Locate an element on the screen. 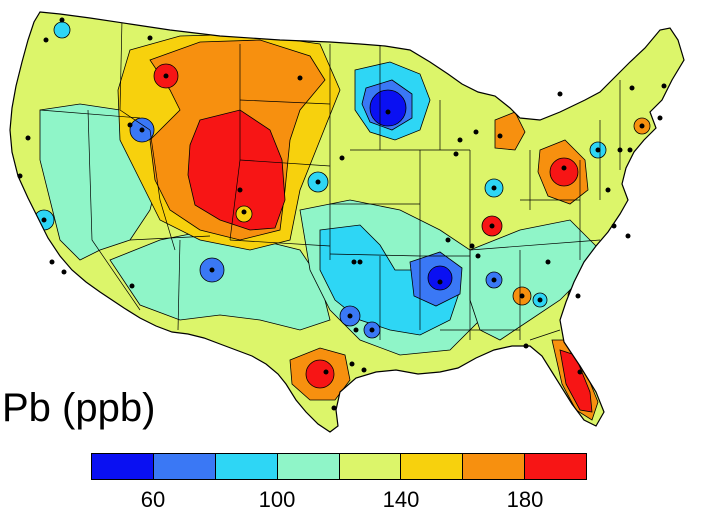  contour-veryhigh-michigan is located at coordinates (510, 131).